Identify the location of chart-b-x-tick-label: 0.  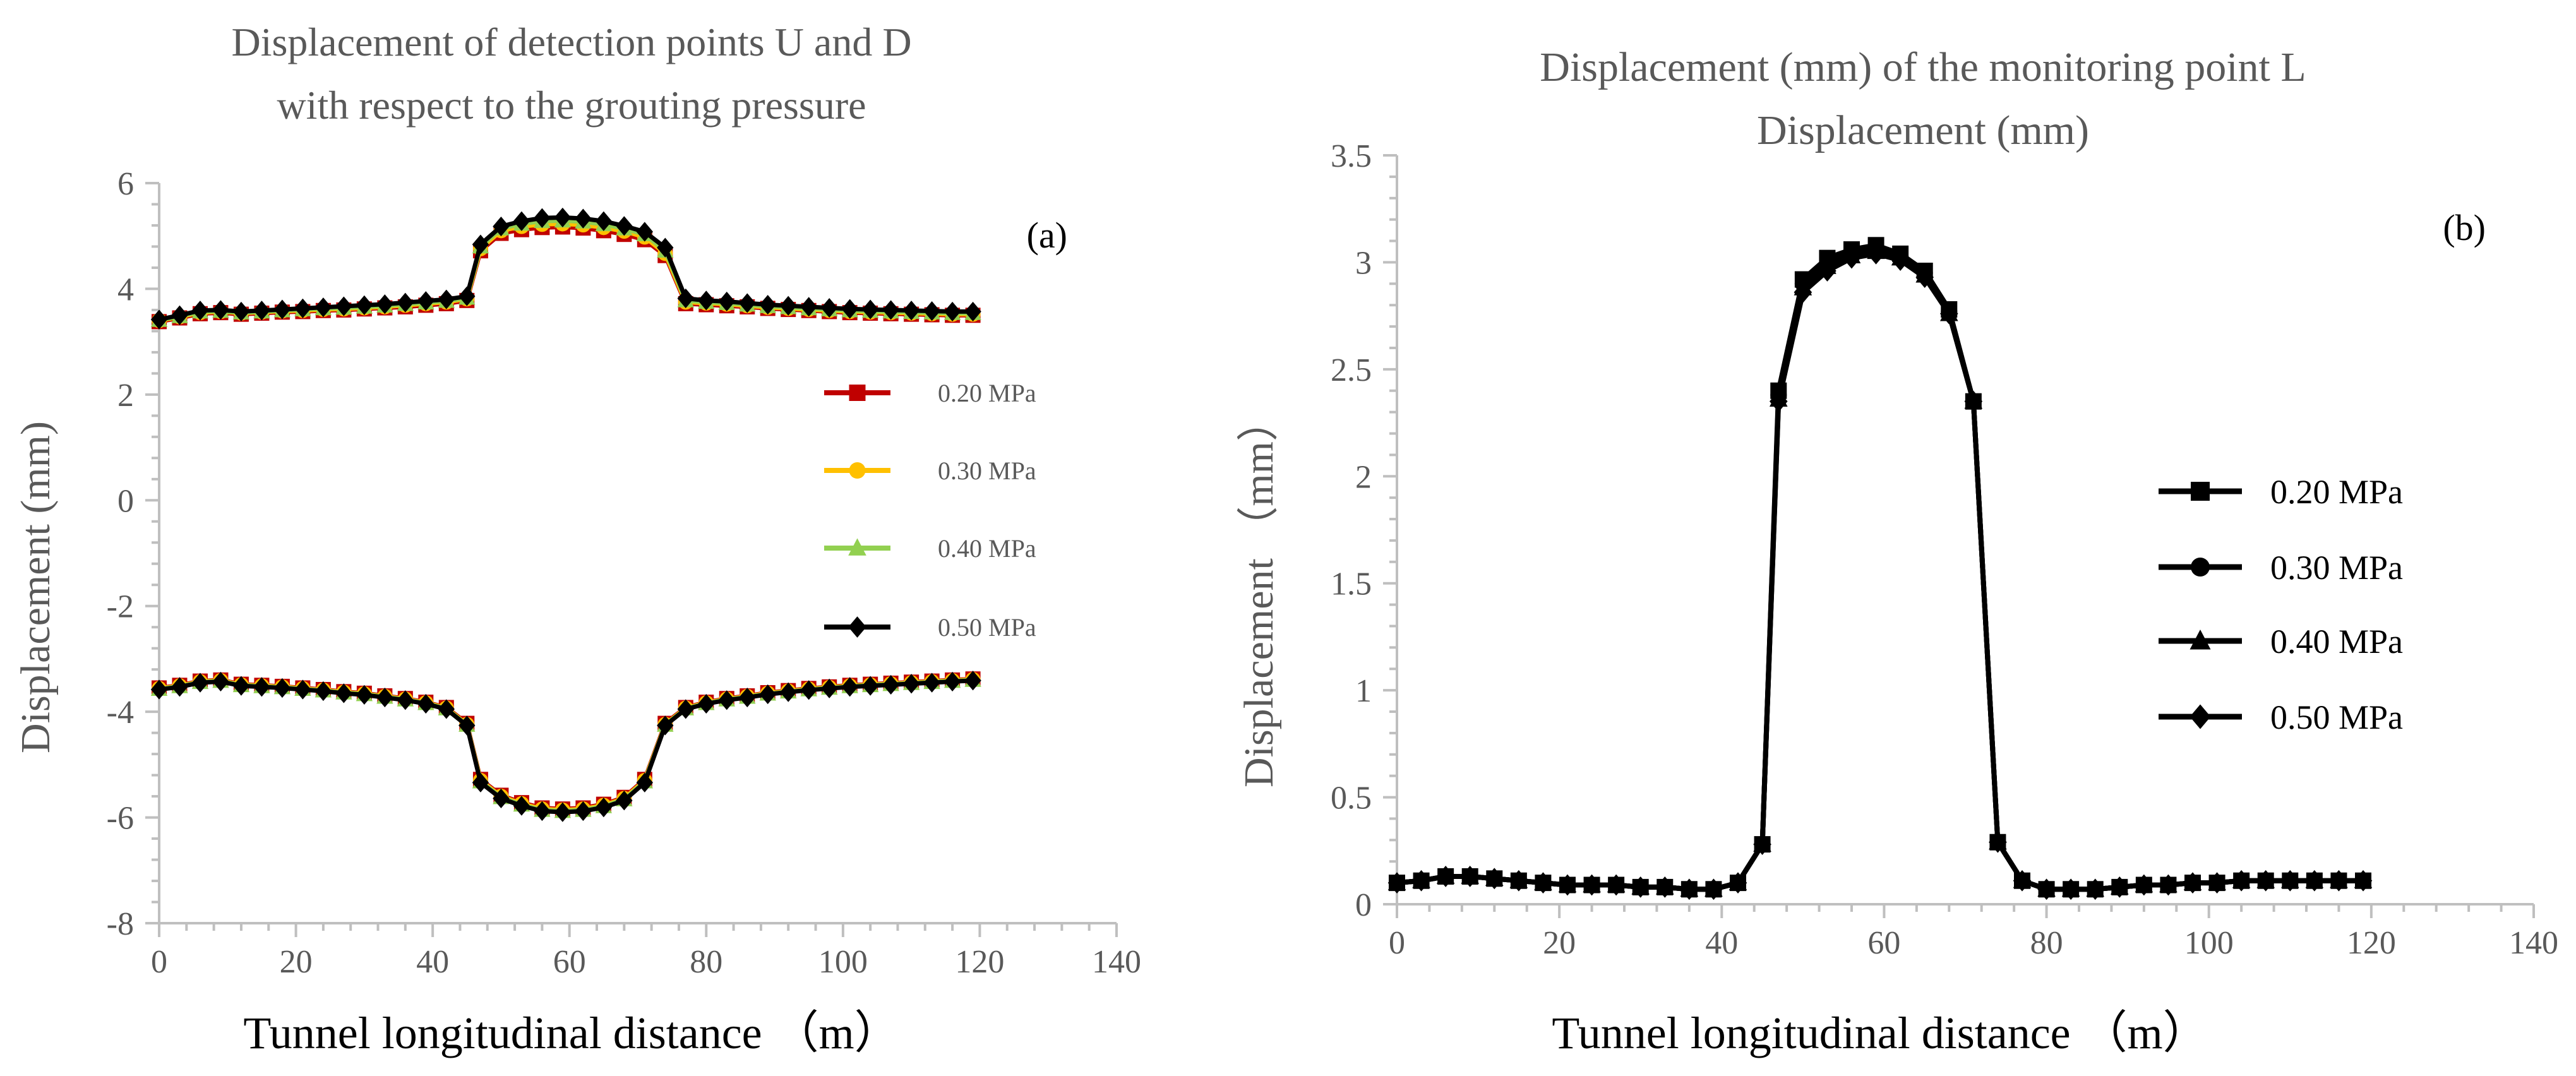
(1397, 943).